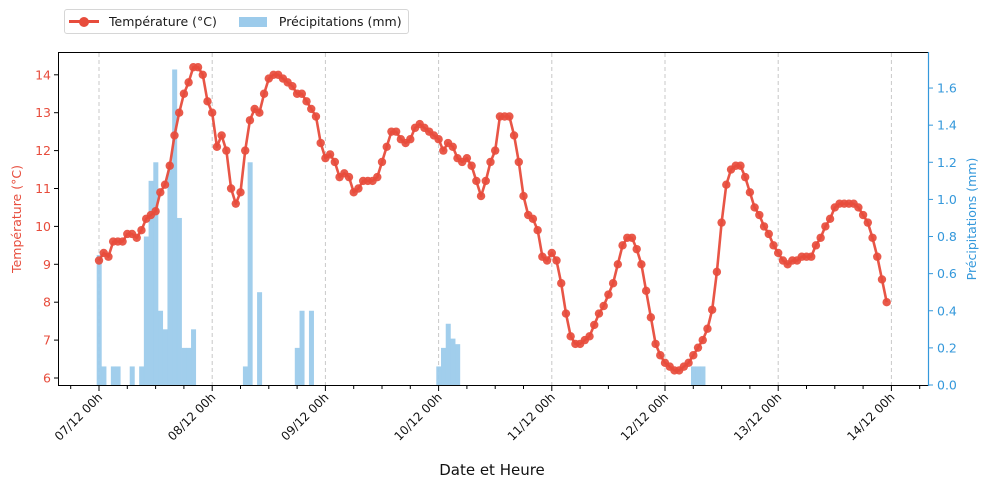 This screenshot has height=488, width=989. Describe the element at coordinates (870, 416) in the screenshot. I see `x-tick-label: 14/12 00h` at that location.